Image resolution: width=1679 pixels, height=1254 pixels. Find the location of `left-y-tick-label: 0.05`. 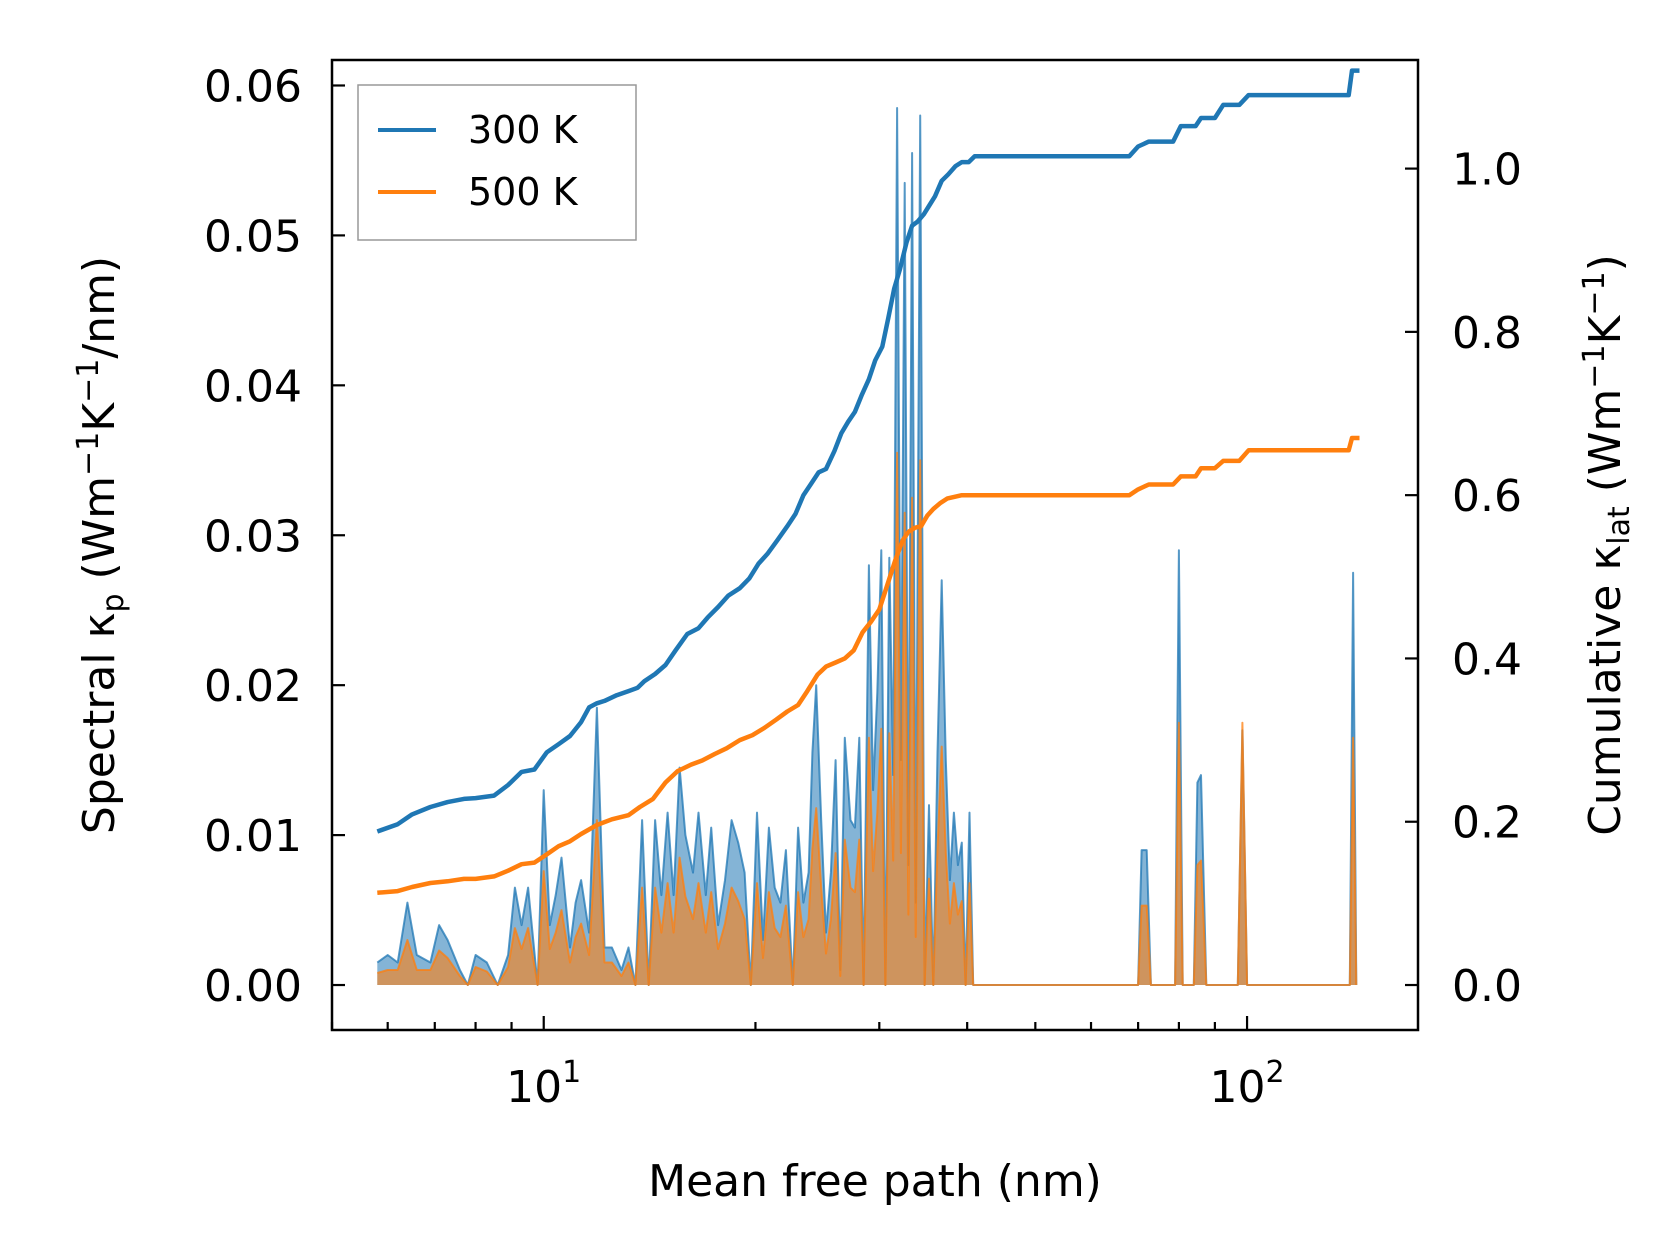

left-y-tick-label: 0.05 is located at coordinates (253, 236).